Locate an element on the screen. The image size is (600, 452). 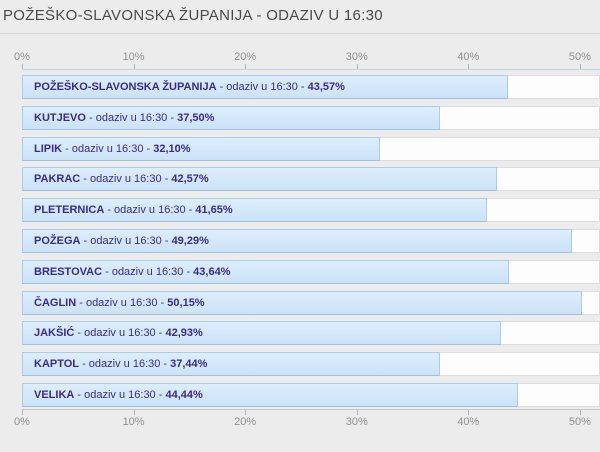
bar-value: 43,64% is located at coordinates (212, 271).